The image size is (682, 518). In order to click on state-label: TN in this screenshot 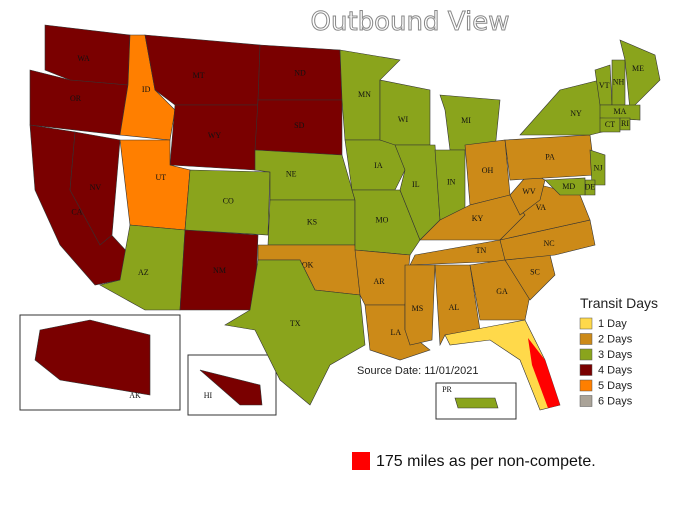, I will do `click(481, 250)`.